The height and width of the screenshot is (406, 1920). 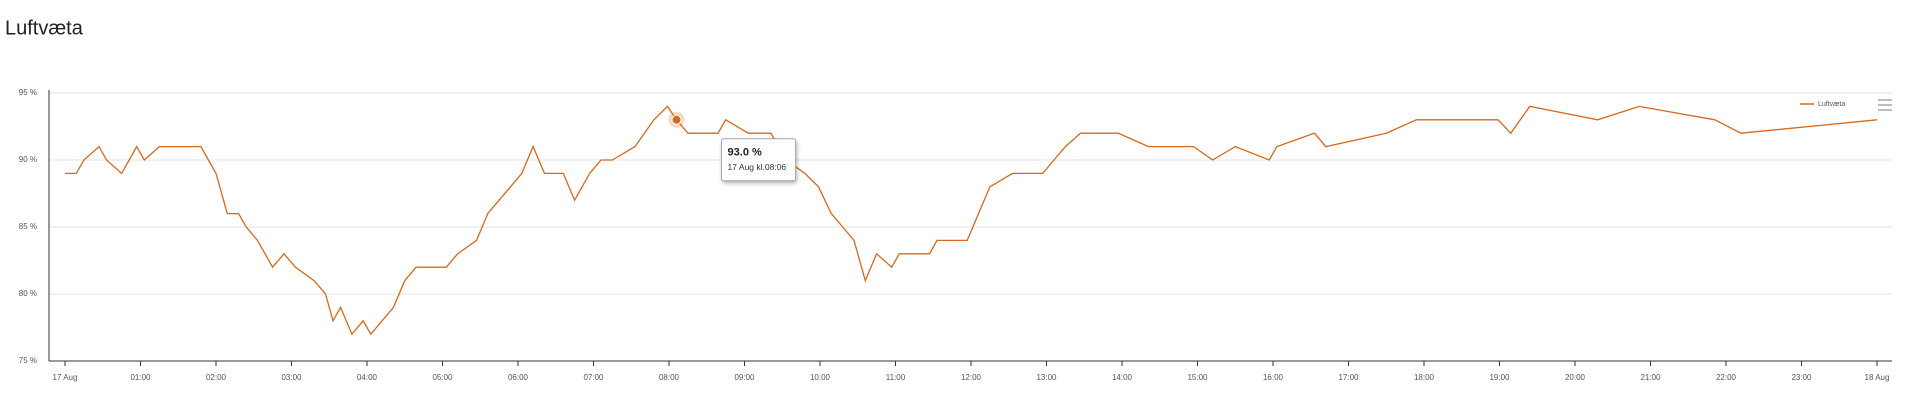 What do you see at coordinates (1424, 377) in the screenshot?
I see `x-tick-label: 18:00` at bounding box center [1424, 377].